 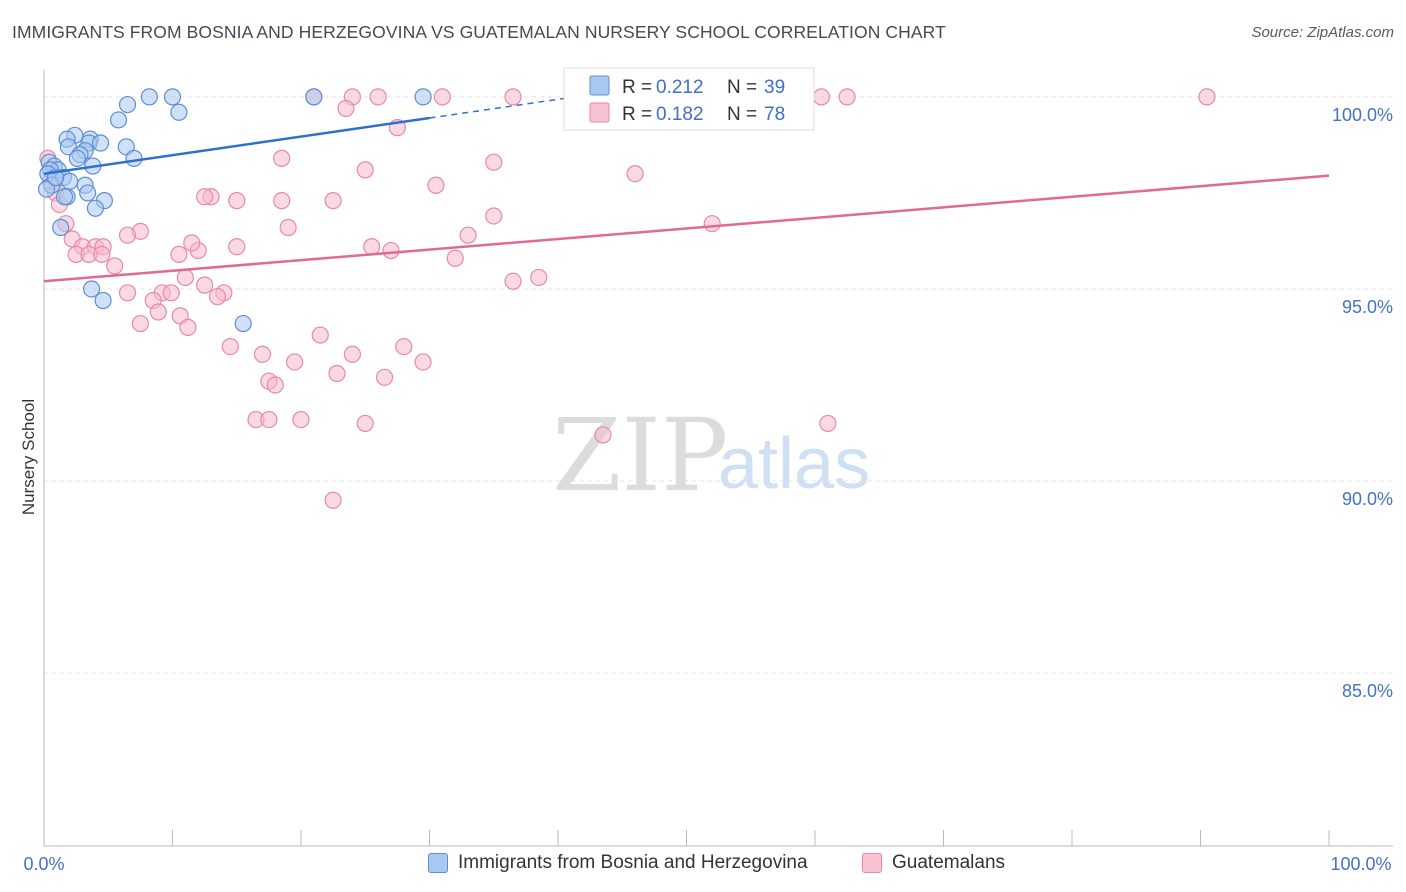 What do you see at coordinates (686, 228) in the screenshot?
I see `guatemalans-trend-line` at bounding box center [686, 228].